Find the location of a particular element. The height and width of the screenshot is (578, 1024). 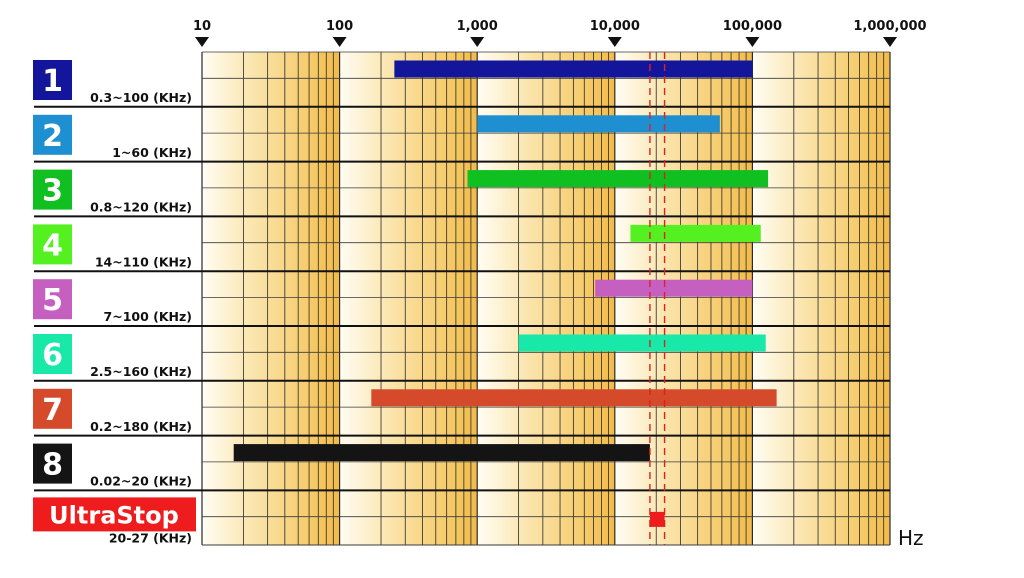

row-range-label: 7~100 (KHz) is located at coordinates (148, 316).